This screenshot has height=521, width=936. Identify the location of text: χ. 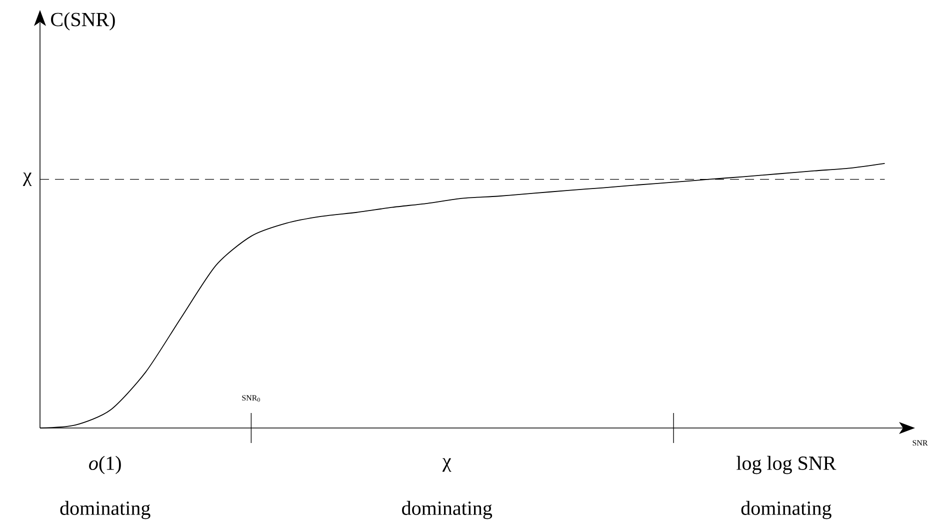
(447, 465).